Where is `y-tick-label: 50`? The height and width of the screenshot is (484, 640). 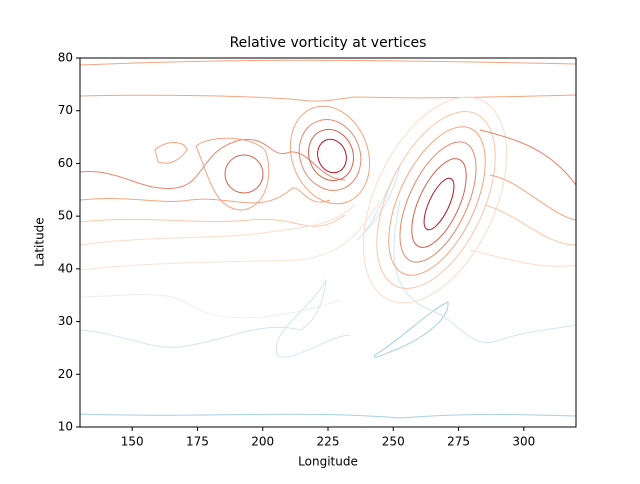 y-tick-label: 50 is located at coordinates (65, 216).